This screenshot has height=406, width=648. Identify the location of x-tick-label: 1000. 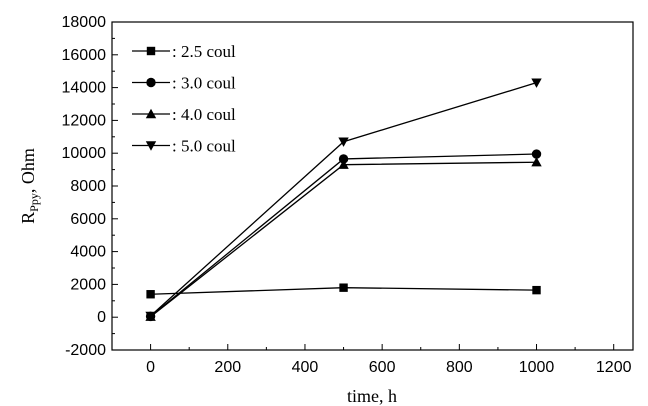
(537, 367).